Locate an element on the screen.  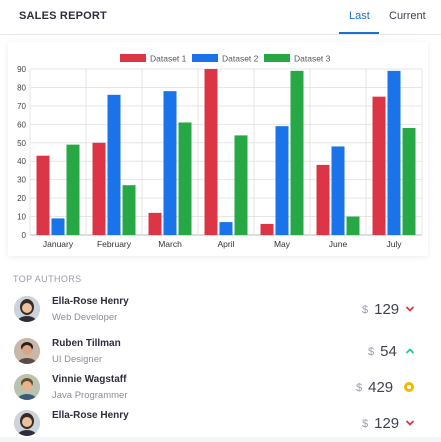
legend-label: Dataset 1 is located at coordinates (168, 59).